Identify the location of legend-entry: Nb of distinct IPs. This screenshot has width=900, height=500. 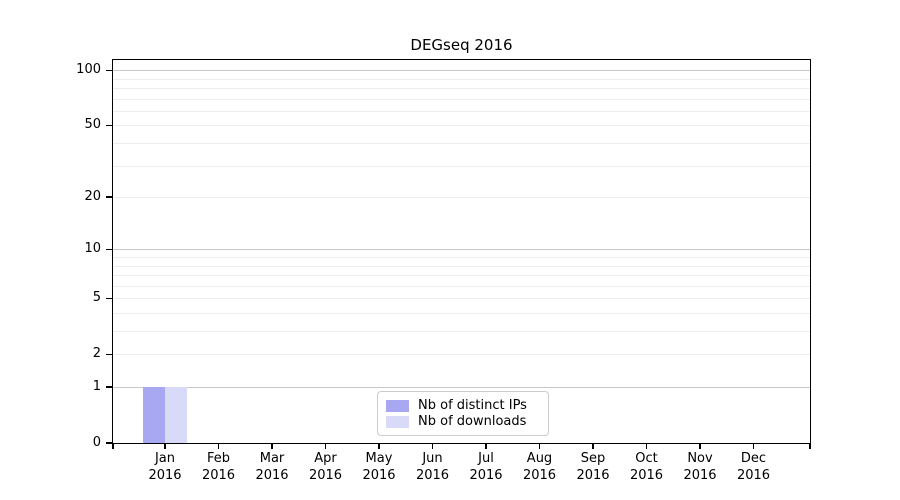
(463, 405).